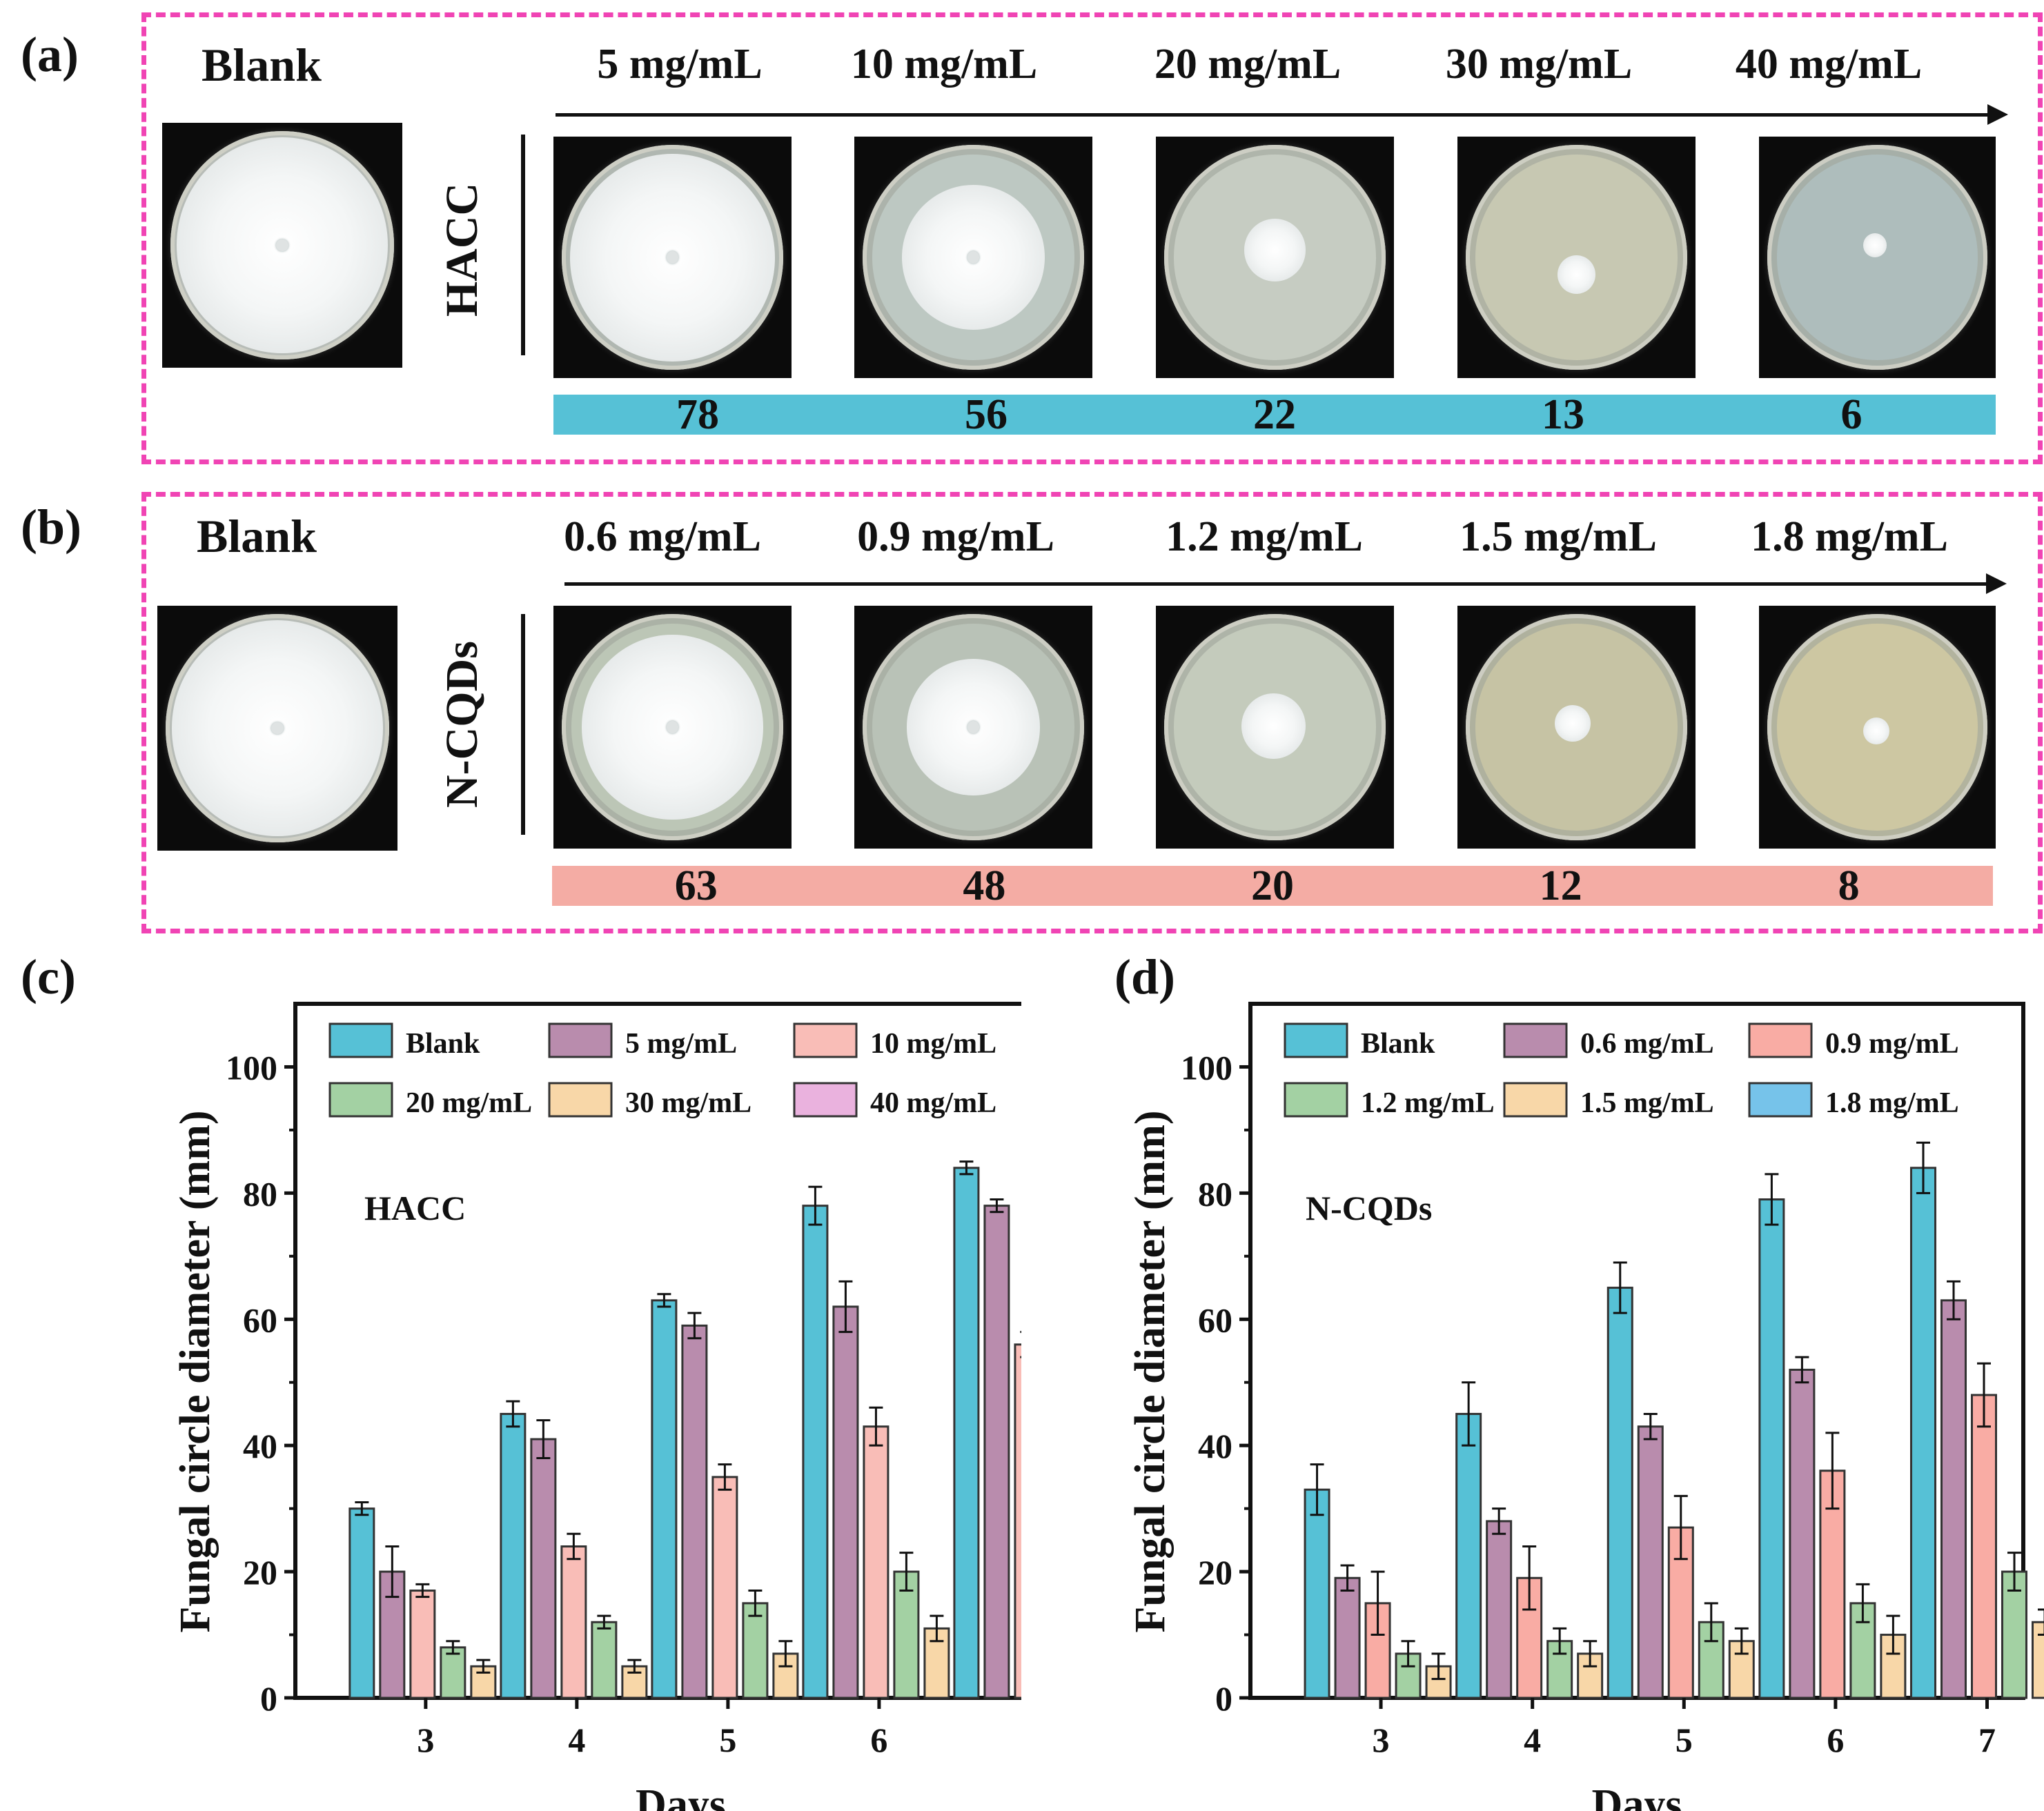 The height and width of the screenshot is (1811, 2044). Describe the element at coordinates (944, 65) in the screenshot. I see `panel-a-conc-2: 10 mg/mL` at that location.